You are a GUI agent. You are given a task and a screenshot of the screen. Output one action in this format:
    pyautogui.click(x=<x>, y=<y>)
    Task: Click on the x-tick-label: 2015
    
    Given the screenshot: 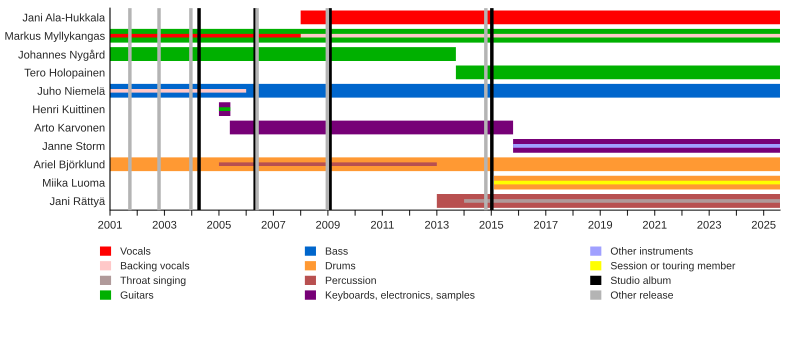 What is the action you would take?
    pyautogui.click(x=492, y=224)
    